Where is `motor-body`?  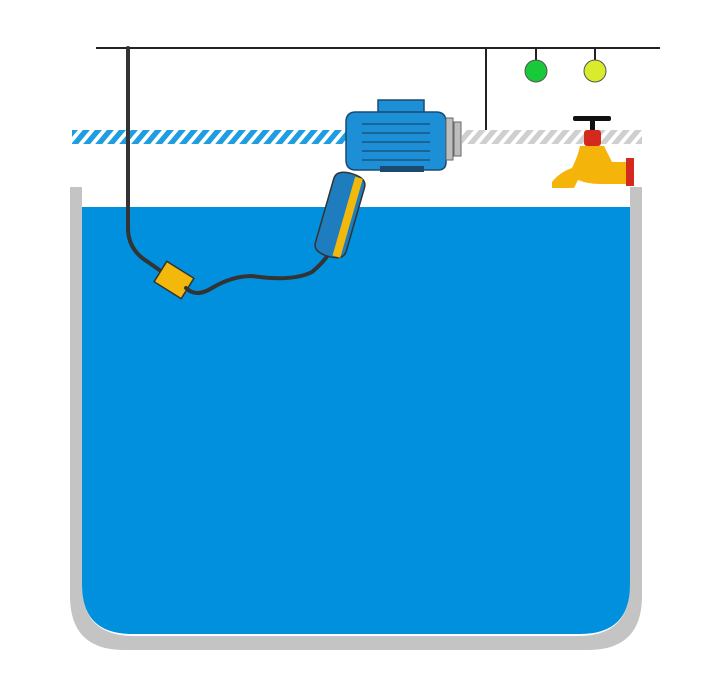 motor-body is located at coordinates (396, 141).